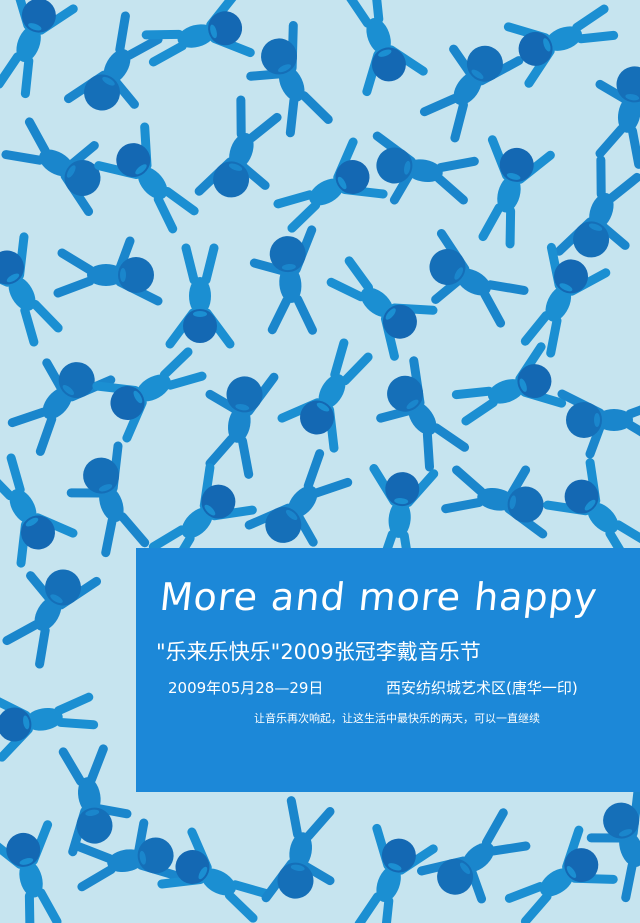 The height and width of the screenshot is (923, 640). Describe the element at coordinates (482, 688) in the screenshot. I see `event-venue: 西安纺织城艺术区(唐华一印)` at that location.